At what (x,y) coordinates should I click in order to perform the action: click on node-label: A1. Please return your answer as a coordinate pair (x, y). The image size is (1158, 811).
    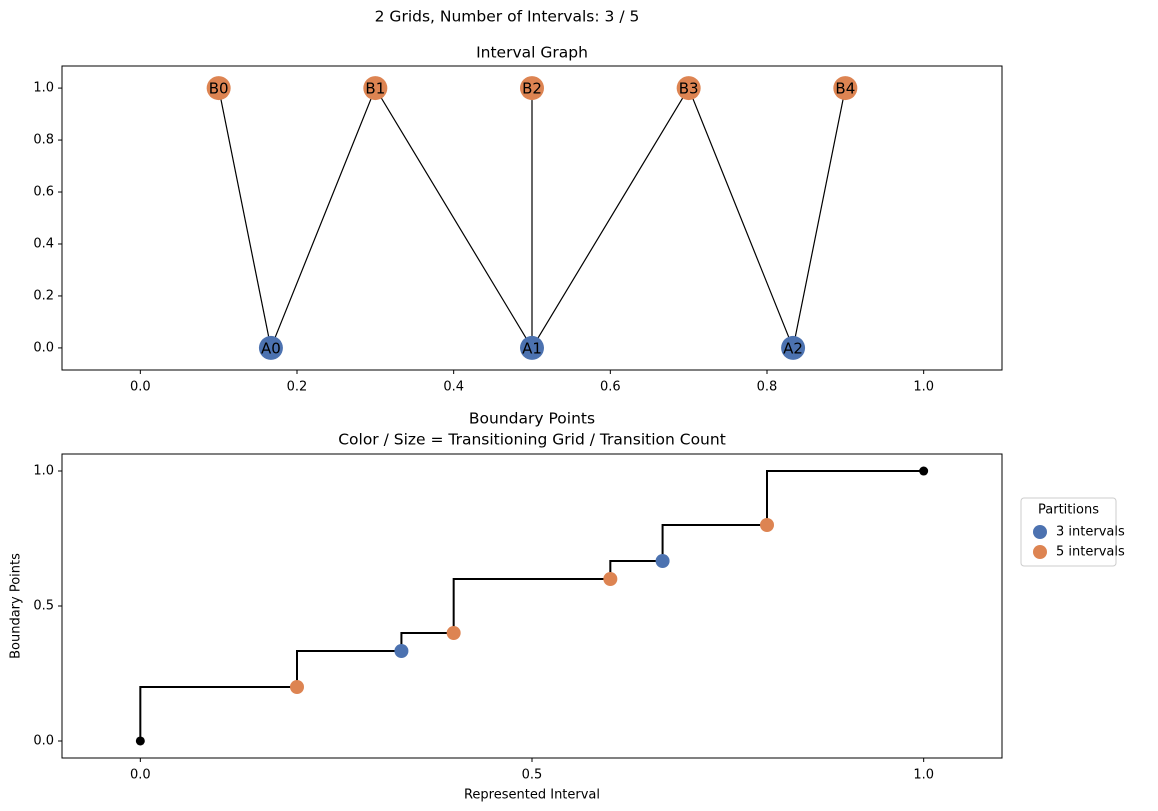
    Looking at the image, I should click on (532, 348).